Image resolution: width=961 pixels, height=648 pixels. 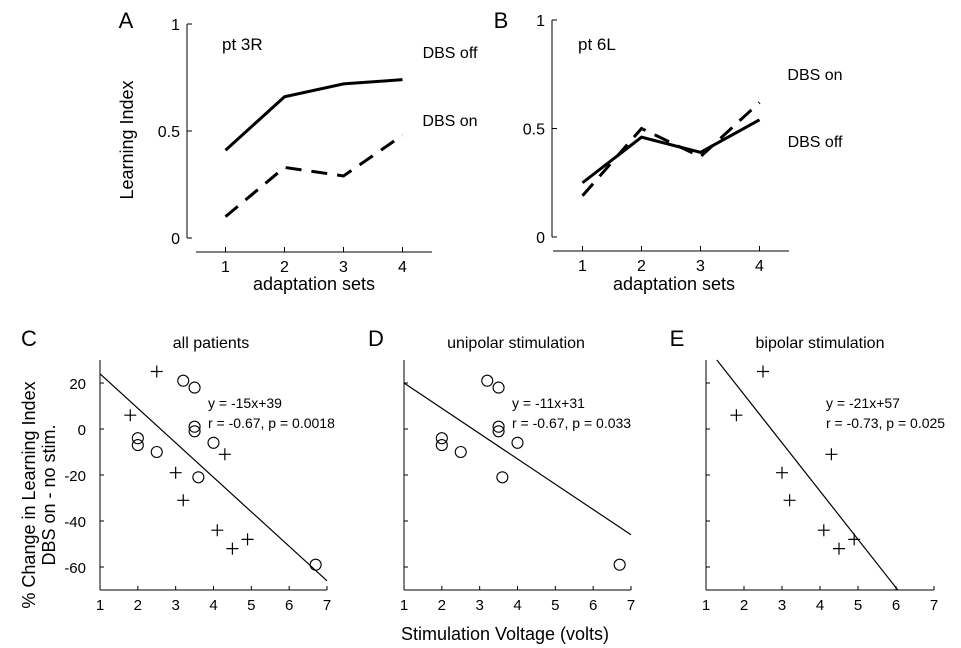 I want to click on panel-c-xtick-label: 5, so click(x=251, y=605).